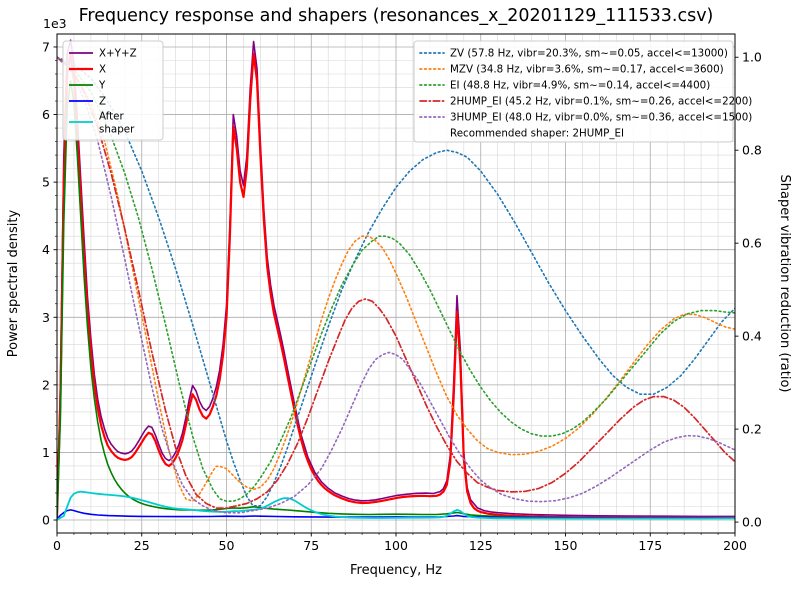 Image resolution: width=800 pixels, height=600 pixels. What do you see at coordinates (102, 70) in the screenshot?
I see `legend-label: X` at bounding box center [102, 70].